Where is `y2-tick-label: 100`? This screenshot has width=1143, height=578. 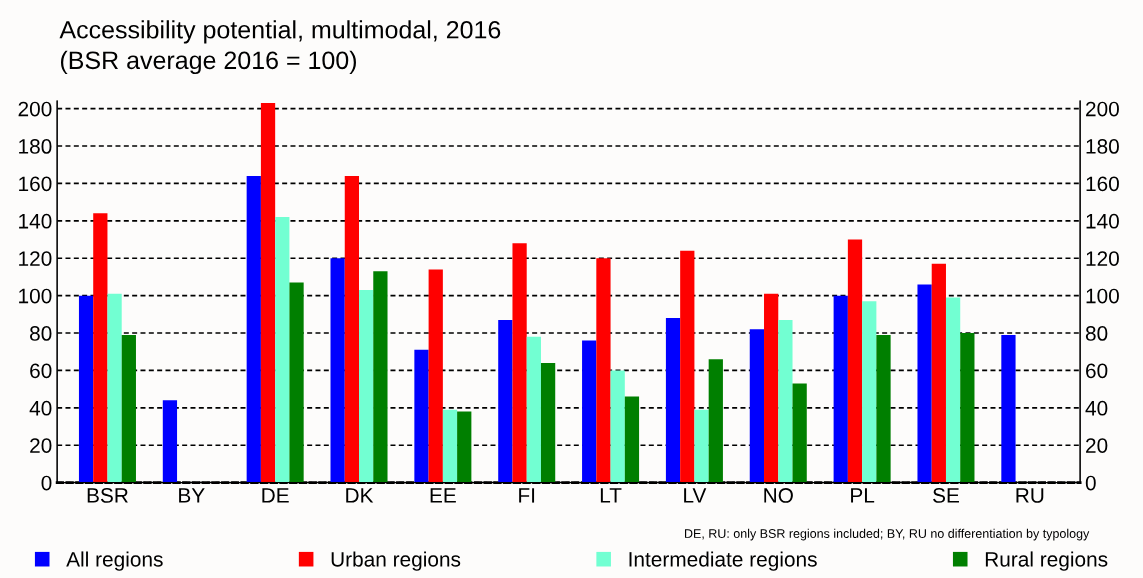
y2-tick-label: 100 is located at coordinates (1102, 296).